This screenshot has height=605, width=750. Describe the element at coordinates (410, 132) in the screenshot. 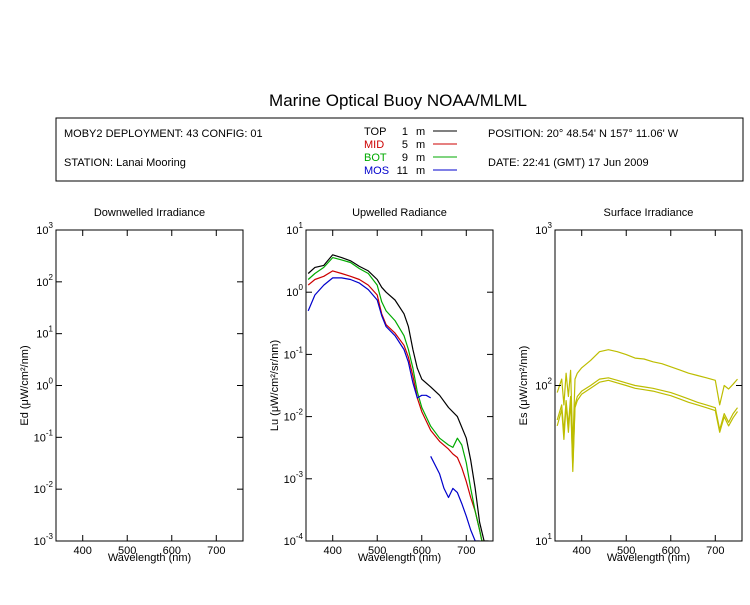

I see `legend-entry-top: TOP 1 m` at that location.